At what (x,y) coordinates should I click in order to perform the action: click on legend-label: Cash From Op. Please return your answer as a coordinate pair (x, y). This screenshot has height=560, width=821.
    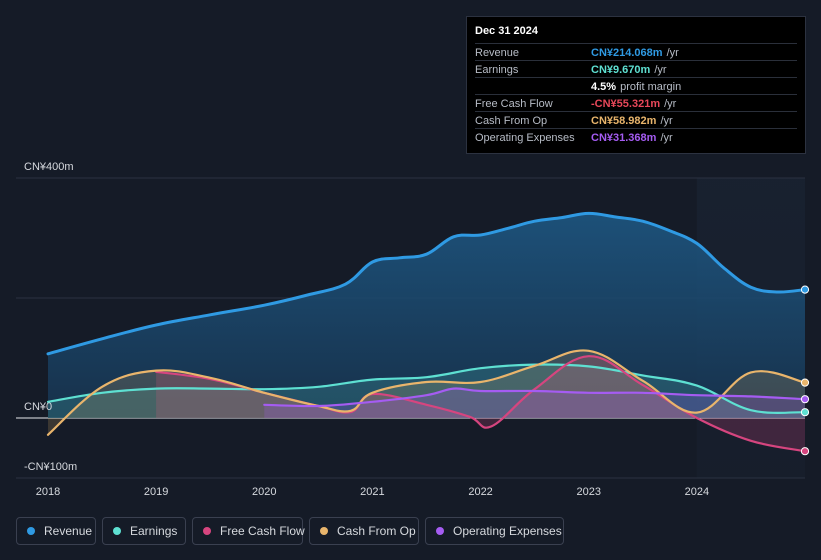
    Looking at the image, I should click on (376, 531).